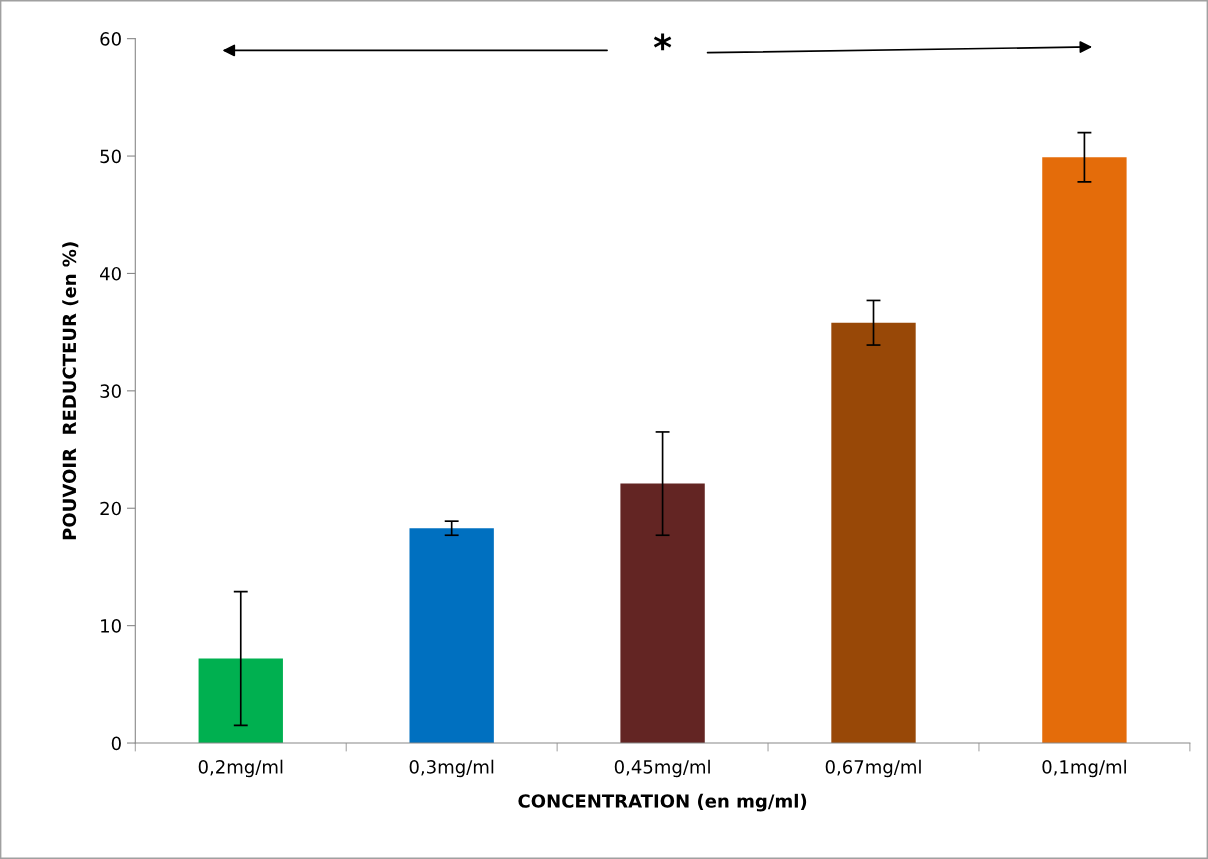  Describe the element at coordinates (240, 768) in the screenshot. I see `x-tick-label: 0,2mg/ml` at that location.